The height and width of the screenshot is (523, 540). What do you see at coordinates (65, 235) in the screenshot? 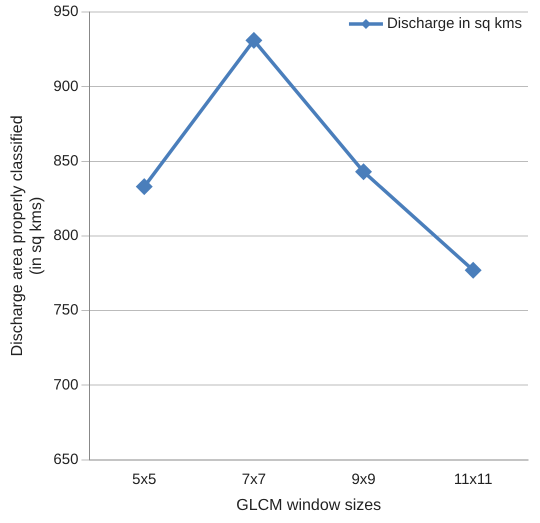
I see `y-tick-label: 800` at bounding box center [65, 235].